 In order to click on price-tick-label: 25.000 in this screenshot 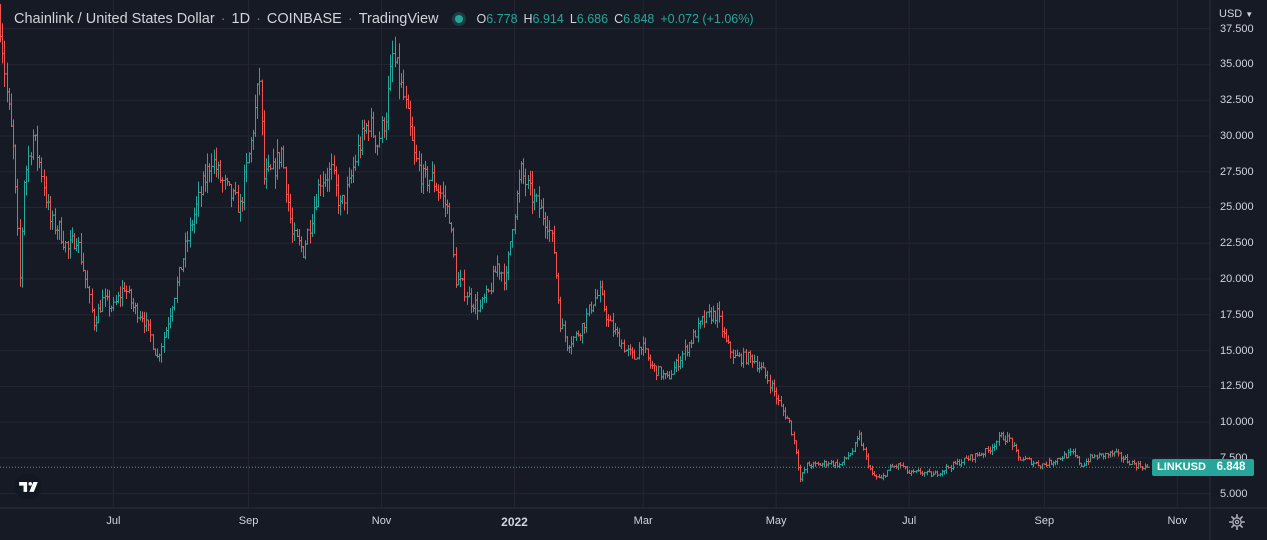, I will do `click(1237, 207)`.